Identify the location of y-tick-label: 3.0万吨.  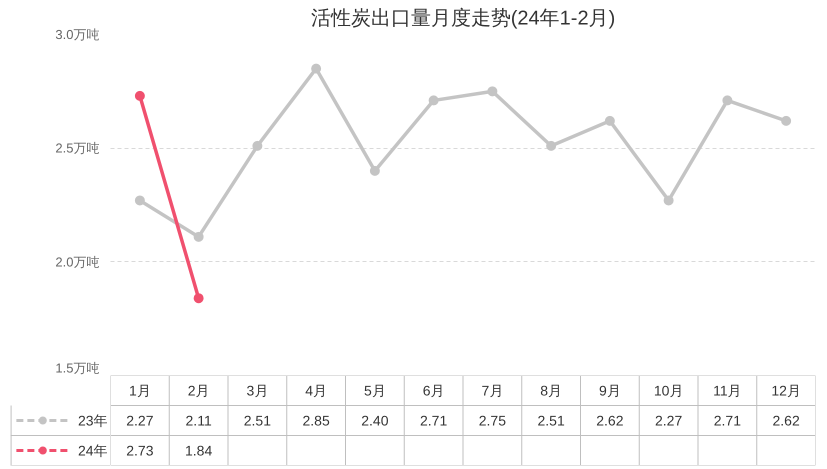
(77, 34).